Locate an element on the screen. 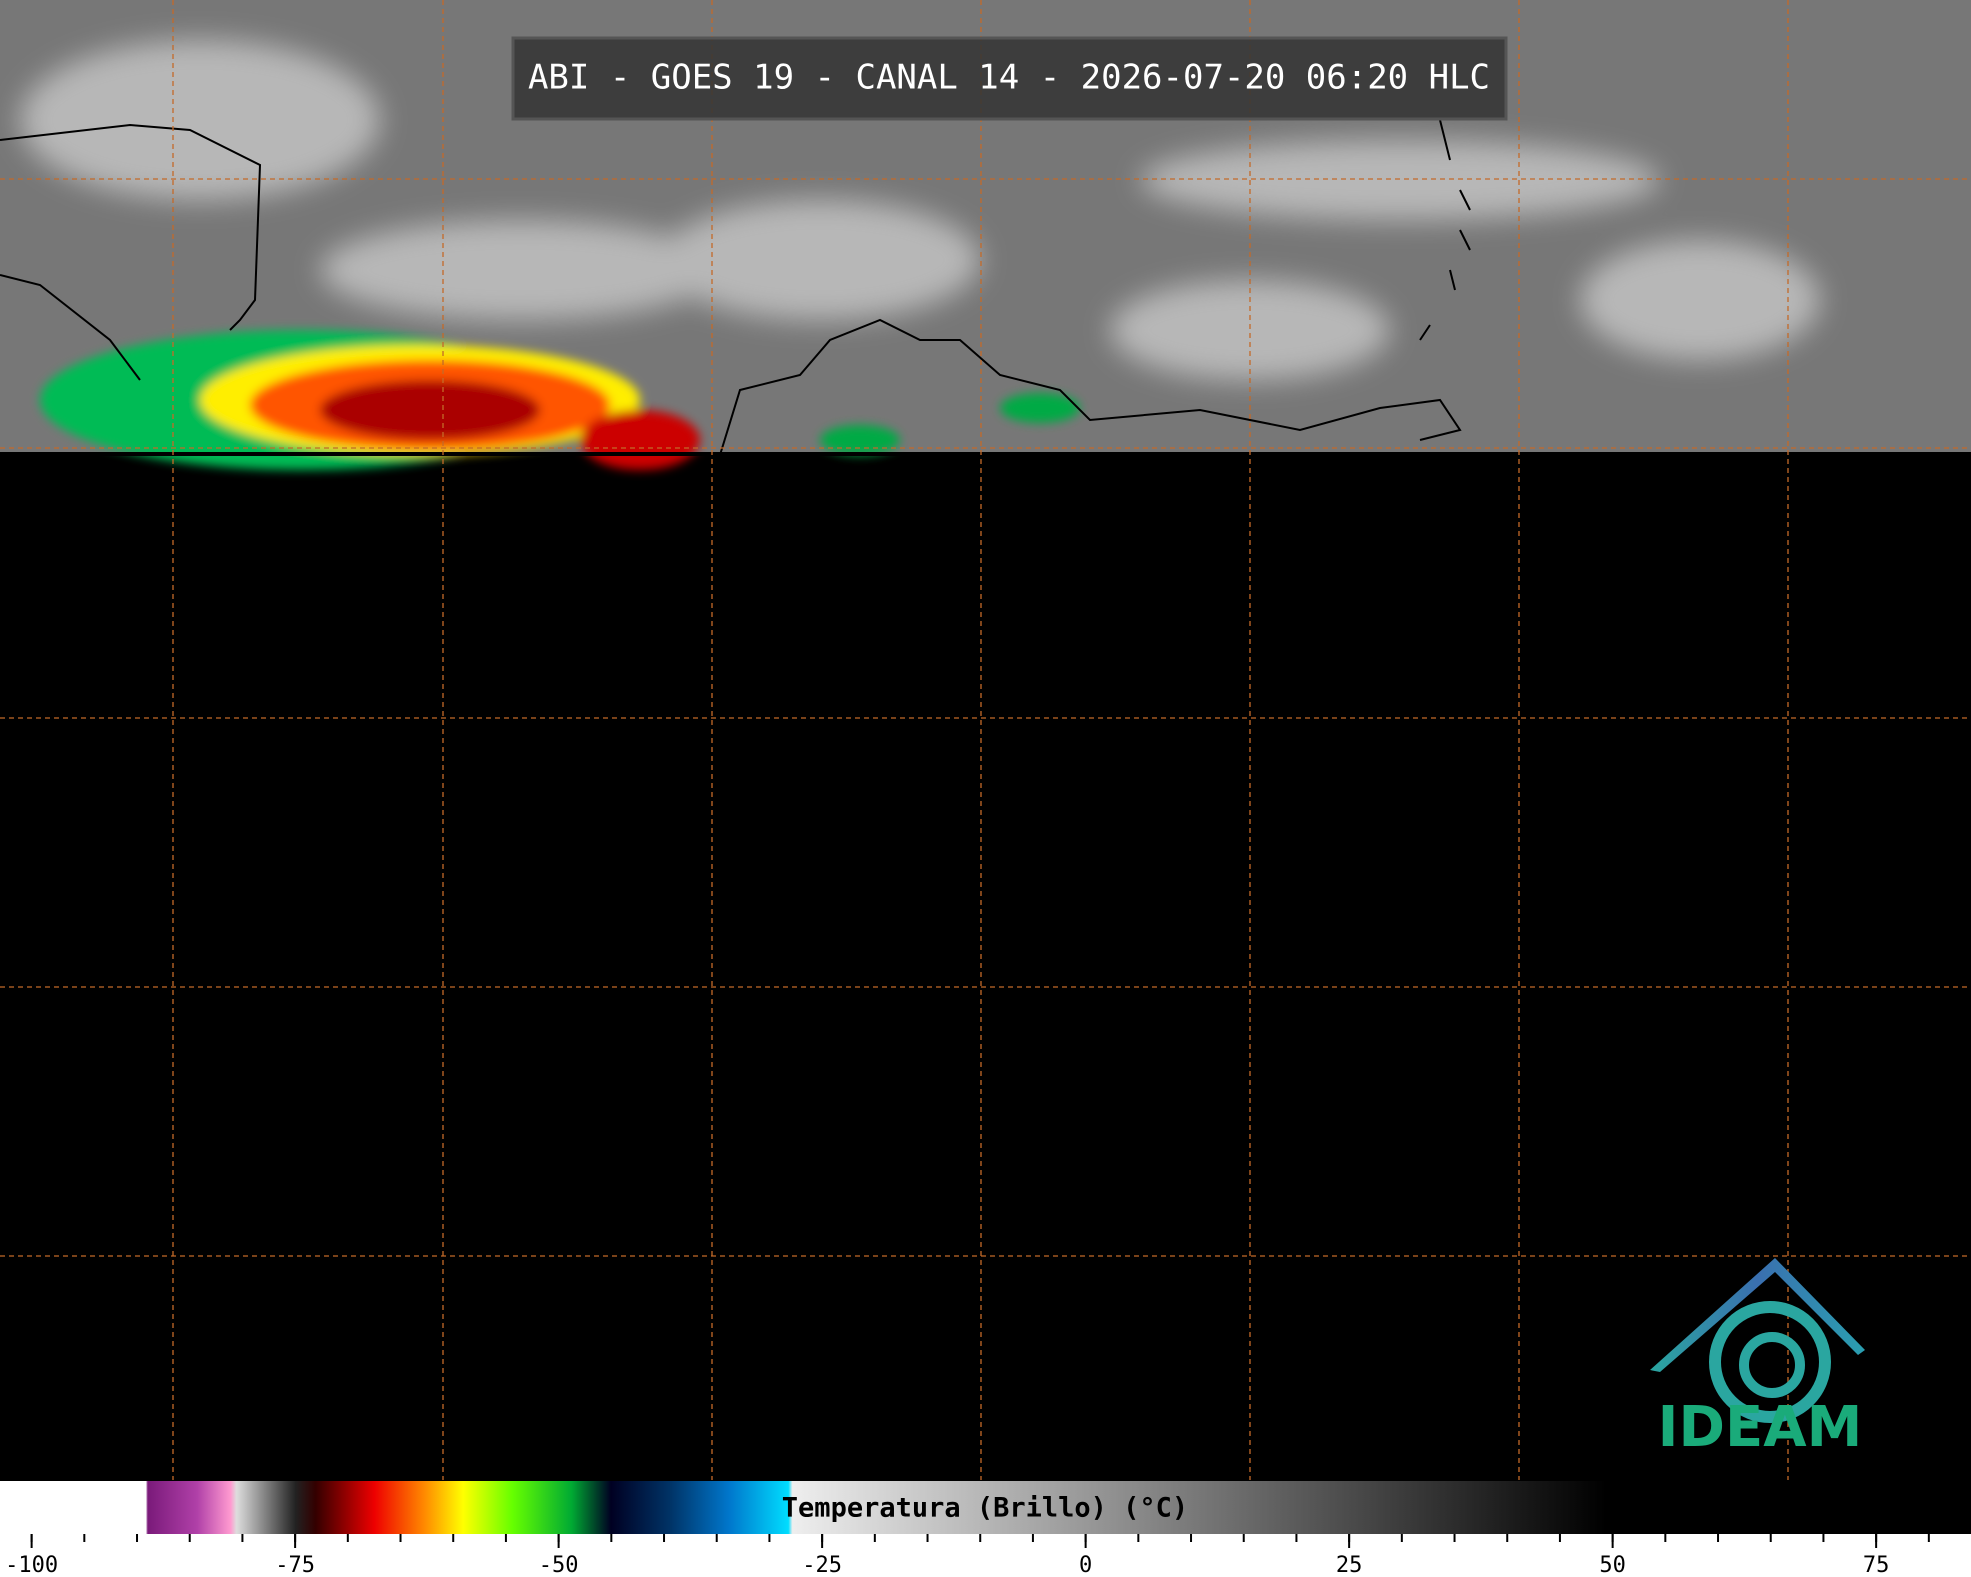 Image resolution: width=1971 pixels, height=1577 pixels. logo: IDEAM is located at coordinates (1757, 1359).